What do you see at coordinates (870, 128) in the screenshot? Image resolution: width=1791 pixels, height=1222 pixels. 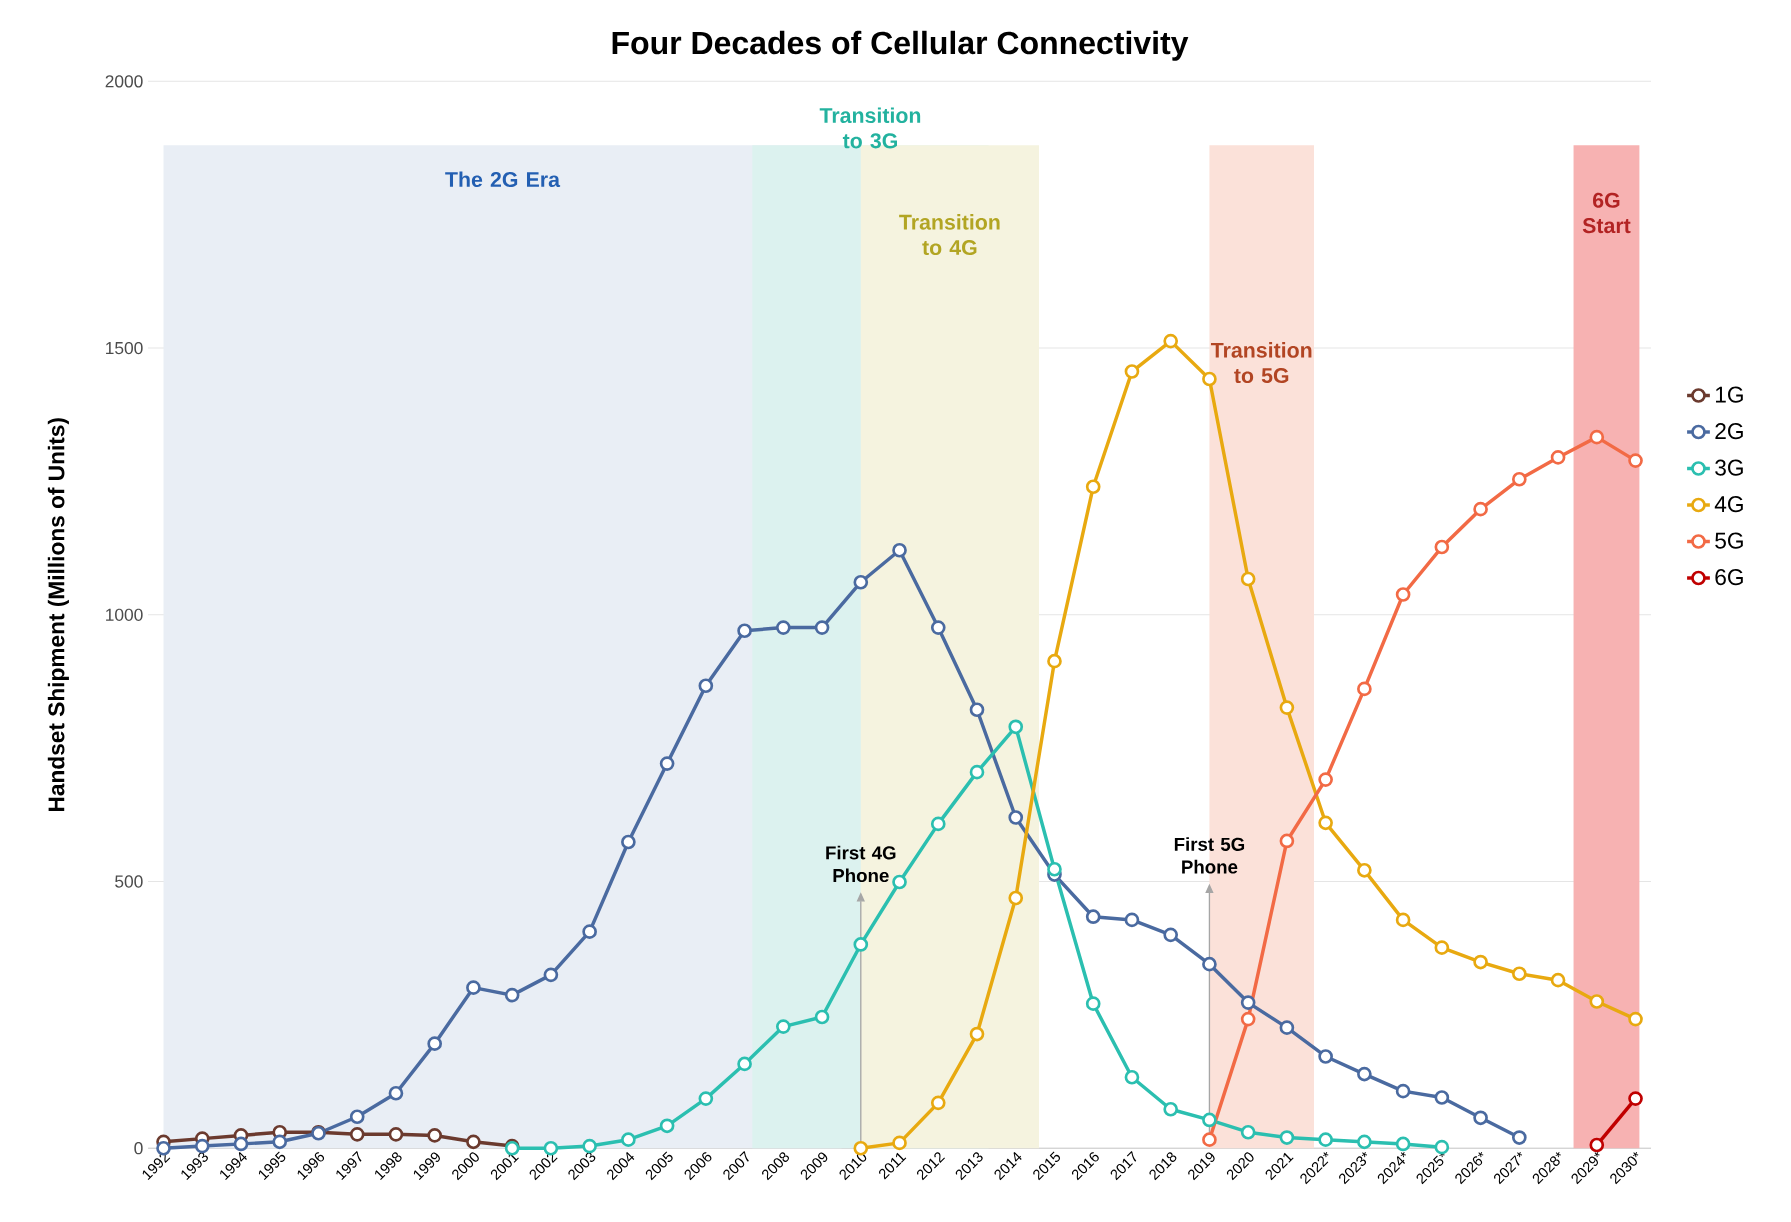 I see `band-label: Transition to 3G` at bounding box center [870, 128].